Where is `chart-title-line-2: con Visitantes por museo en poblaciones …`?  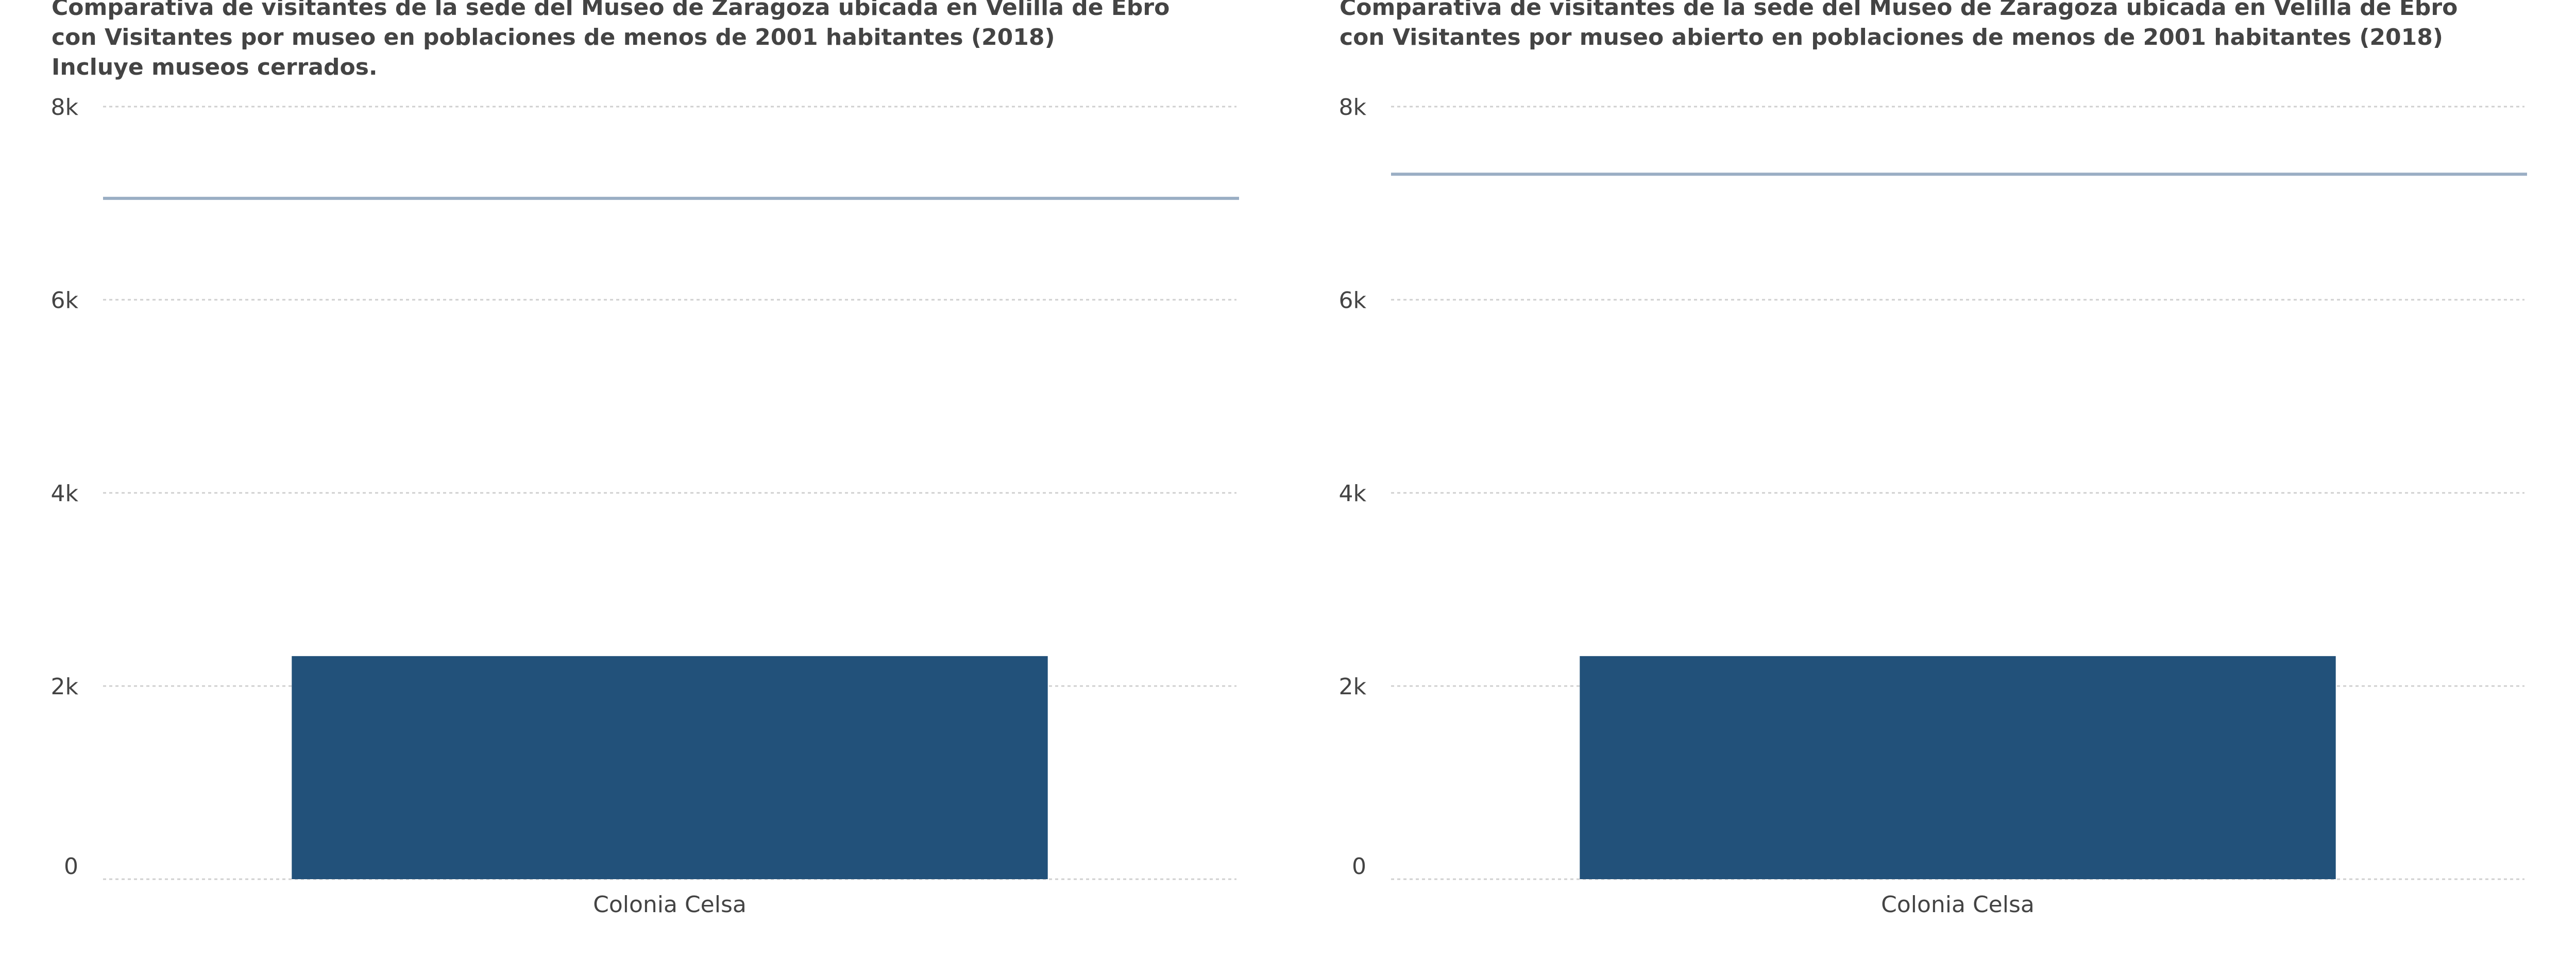 chart-title-line-2: con Visitantes por museo en poblaciones … is located at coordinates (553, 37).